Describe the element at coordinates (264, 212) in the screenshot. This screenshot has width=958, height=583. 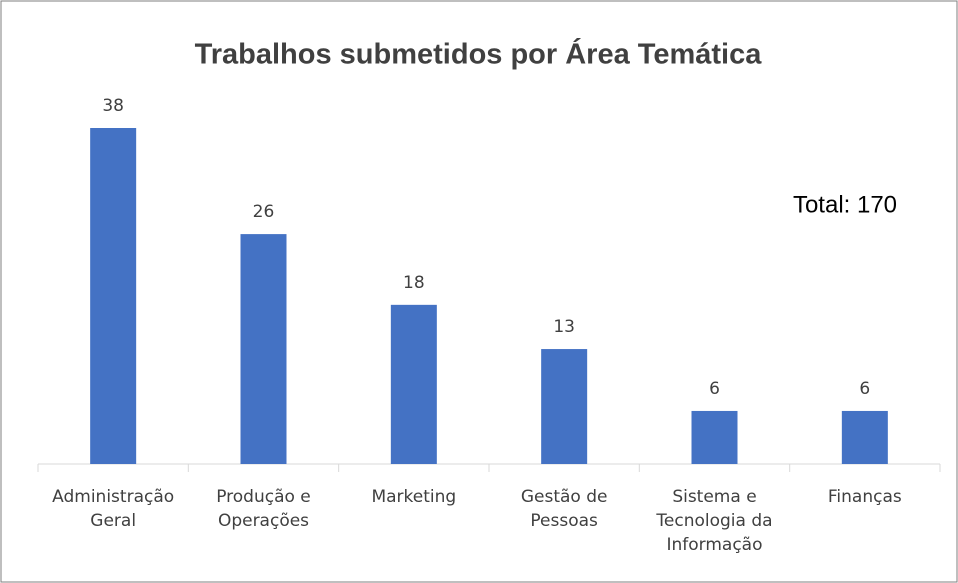
I see `data-label: 26` at that location.